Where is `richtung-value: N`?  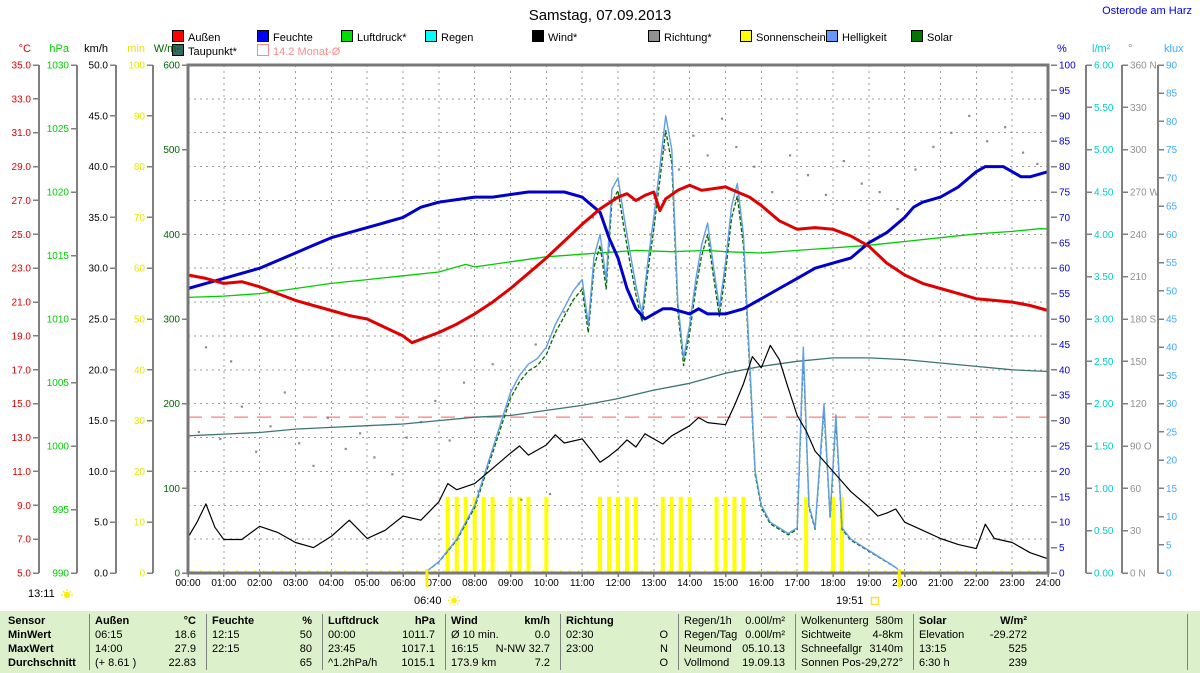
richtung-value: N is located at coordinates (664, 649).